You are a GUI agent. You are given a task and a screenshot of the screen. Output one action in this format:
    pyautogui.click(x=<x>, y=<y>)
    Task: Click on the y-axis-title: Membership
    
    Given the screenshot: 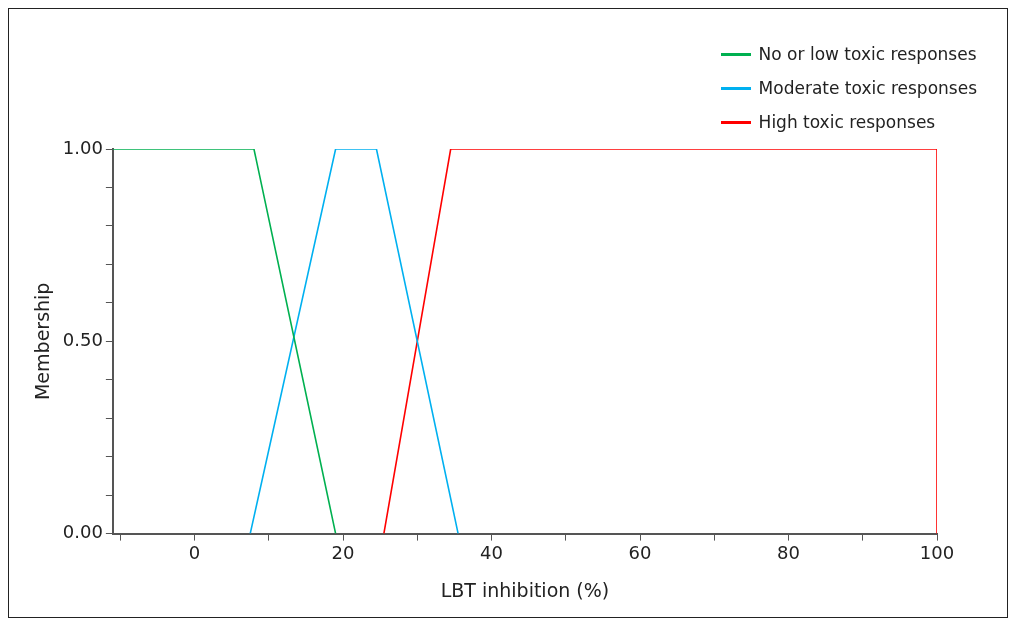 What is the action you would take?
    pyautogui.click(x=42, y=341)
    